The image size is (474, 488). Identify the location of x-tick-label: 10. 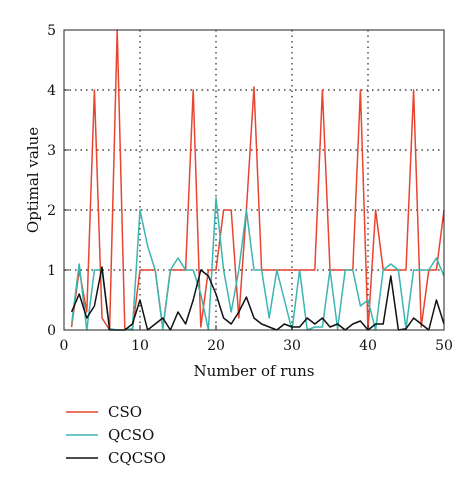
(140, 346).